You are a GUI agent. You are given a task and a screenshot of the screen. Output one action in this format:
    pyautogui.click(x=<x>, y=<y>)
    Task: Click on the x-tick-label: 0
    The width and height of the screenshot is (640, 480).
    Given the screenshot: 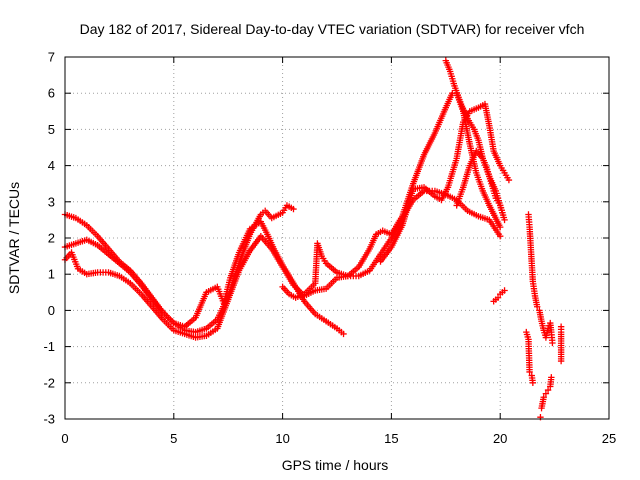 What is the action you would take?
    pyautogui.click(x=64, y=438)
    